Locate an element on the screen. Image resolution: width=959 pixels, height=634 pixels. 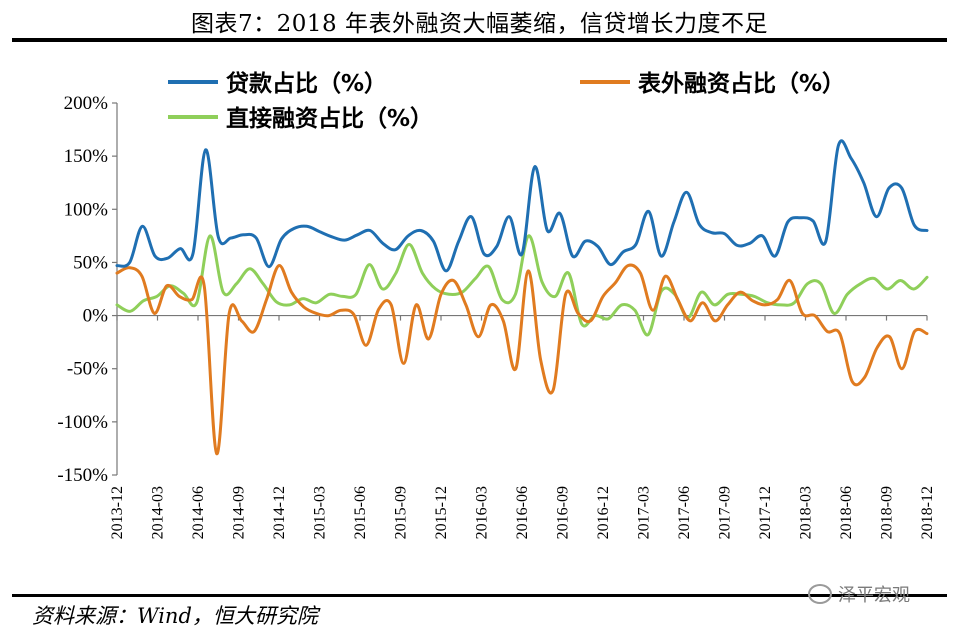
x-tick-label: 2015-06 is located at coordinates (360, 512).